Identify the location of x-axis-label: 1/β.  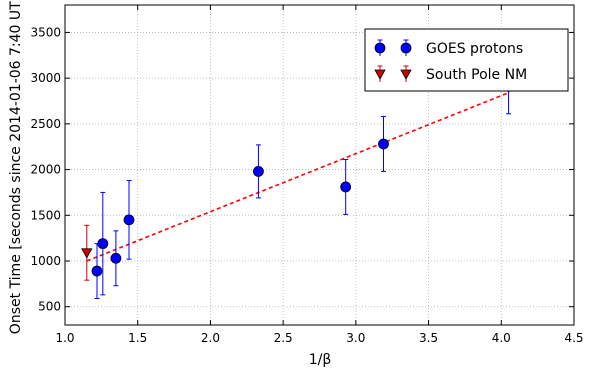
(320, 360).